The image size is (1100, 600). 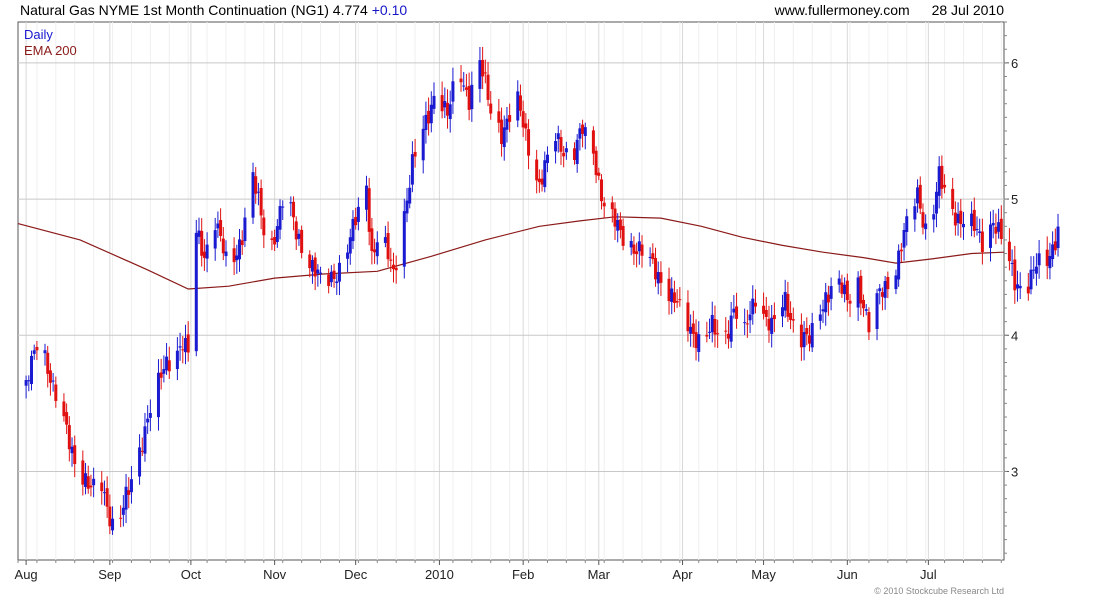 What do you see at coordinates (109, 574) in the screenshot?
I see `x-tick-label: Sep` at bounding box center [109, 574].